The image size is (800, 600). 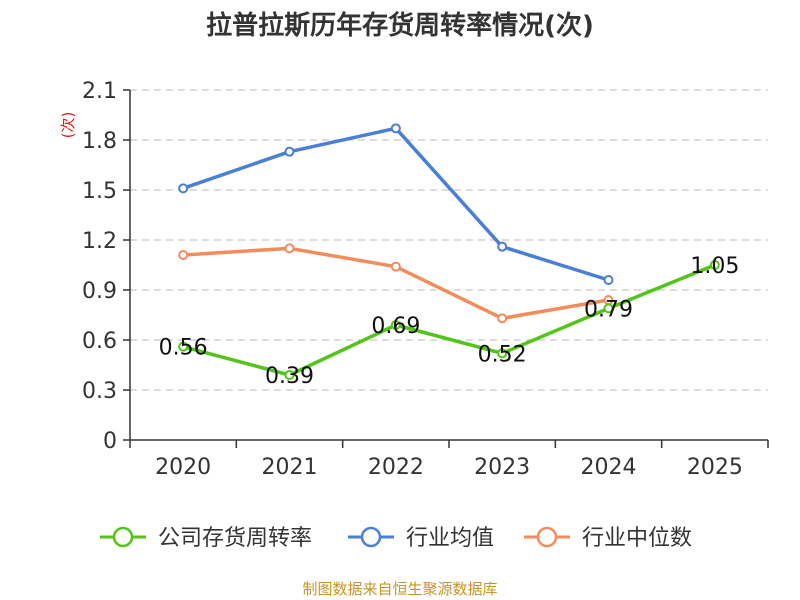 I want to click on data-point-s1-2021, so click(x=289, y=151).